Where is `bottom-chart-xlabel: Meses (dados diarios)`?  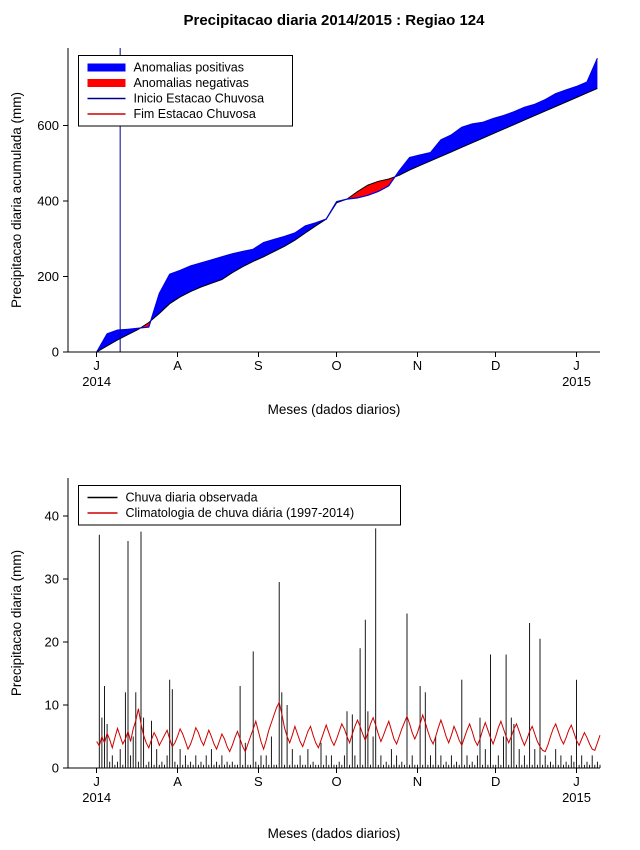 bottom-chart-xlabel: Meses (dados diarios) is located at coordinates (334, 833).